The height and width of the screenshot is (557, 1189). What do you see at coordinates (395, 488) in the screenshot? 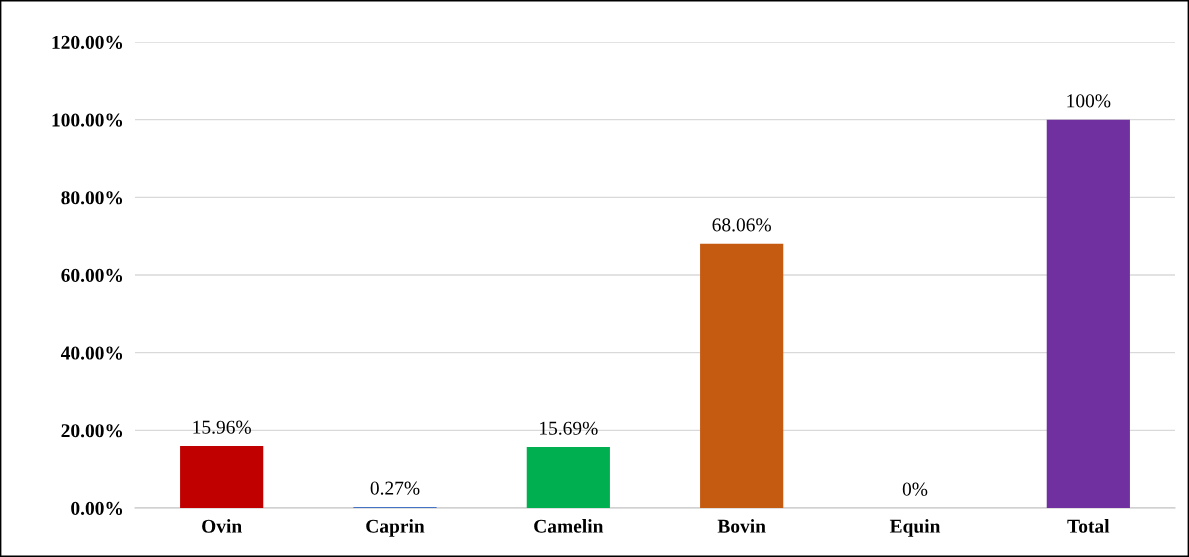
I see `data-label: 0.27%` at bounding box center [395, 488].